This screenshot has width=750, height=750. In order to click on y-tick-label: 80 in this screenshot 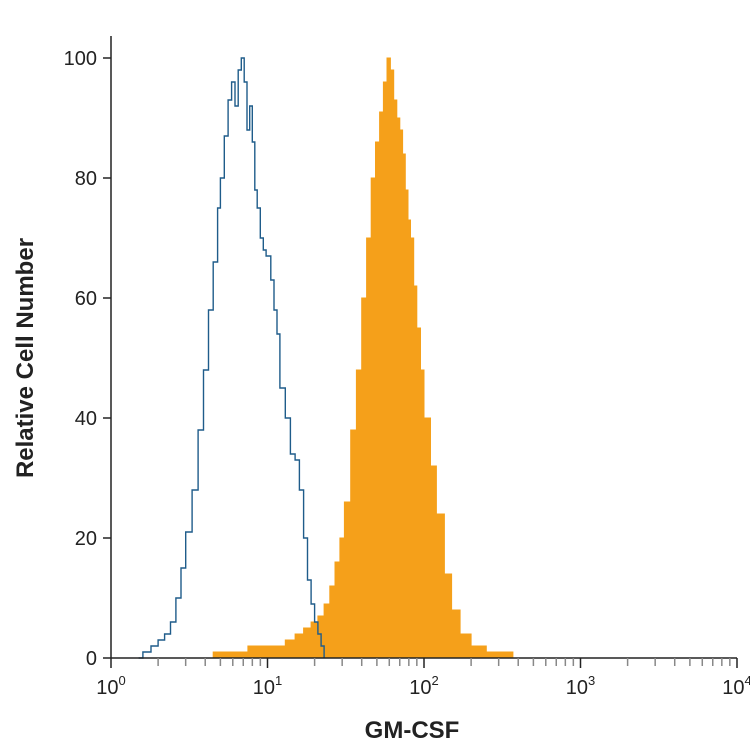, I will do `click(86, 179)`.